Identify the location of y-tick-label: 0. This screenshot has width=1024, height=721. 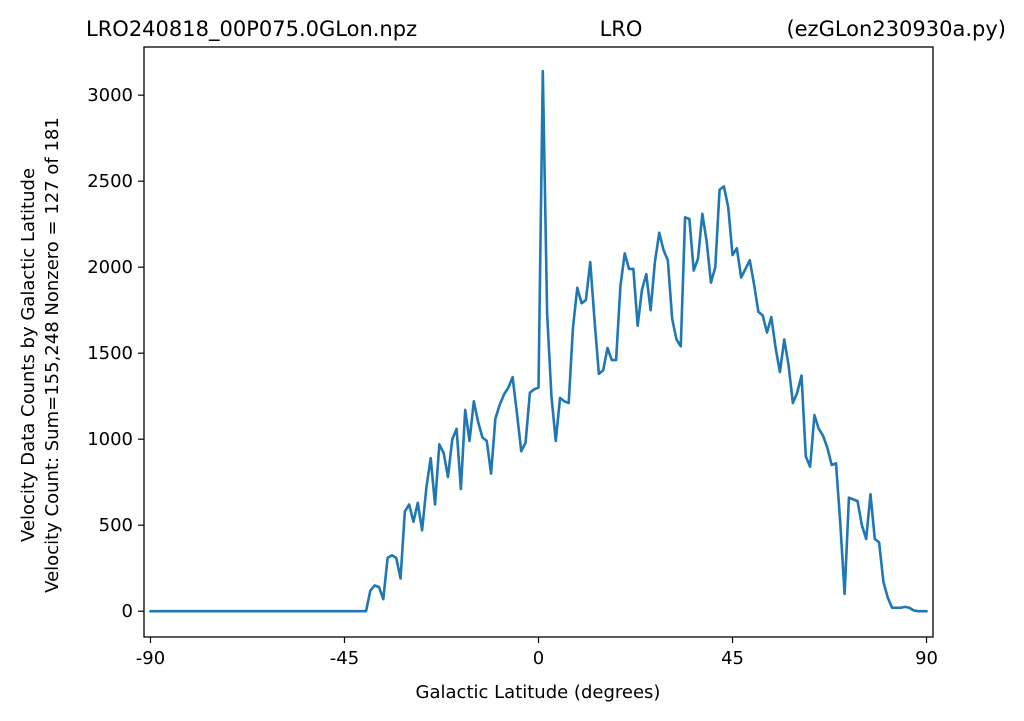
(127, 611).